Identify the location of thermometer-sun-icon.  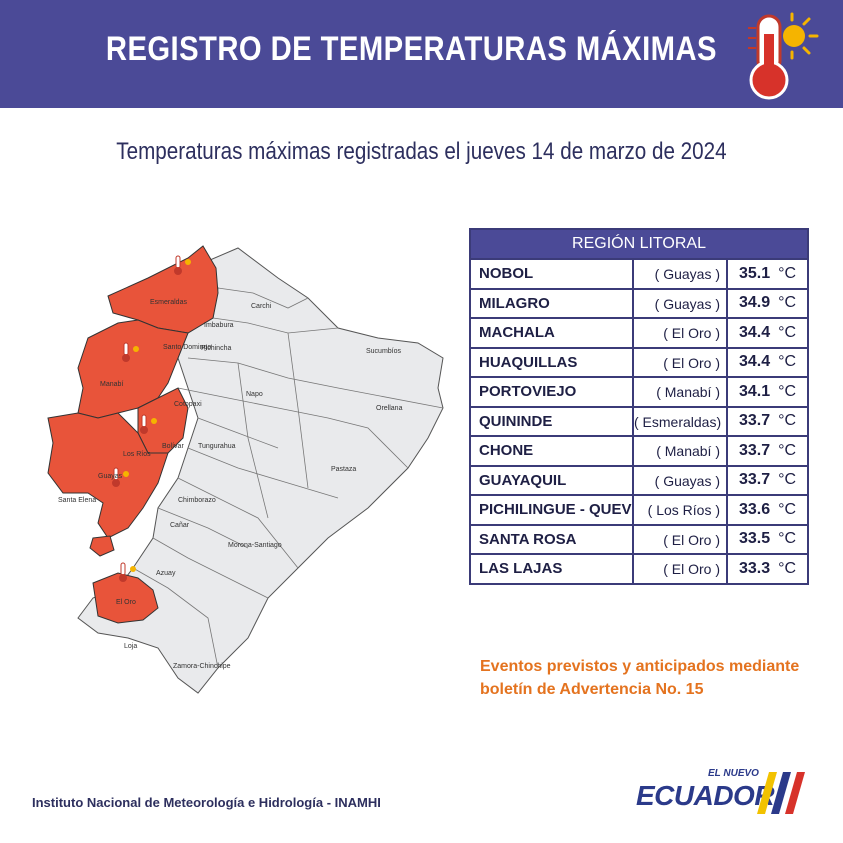
(783, 56).